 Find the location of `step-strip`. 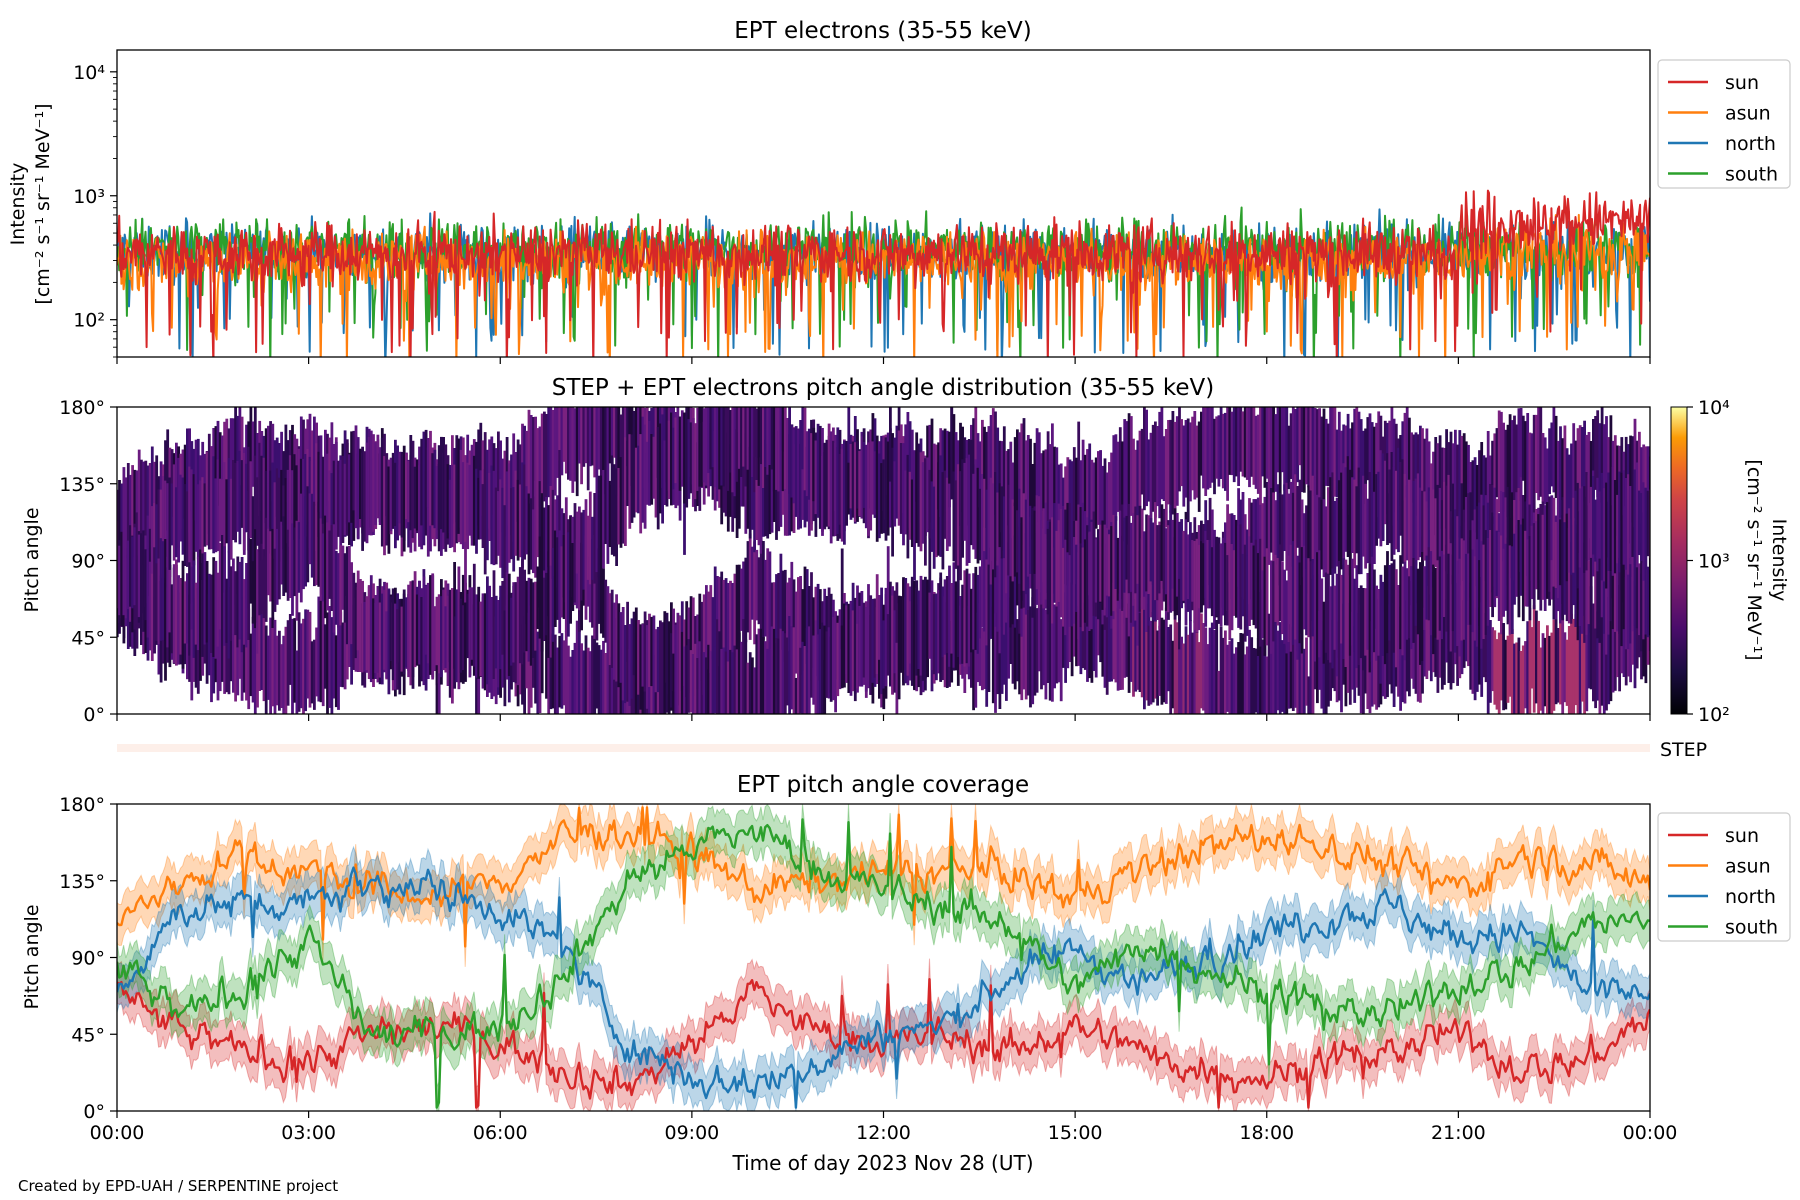

step-strip is located at coordinates (883, 748).